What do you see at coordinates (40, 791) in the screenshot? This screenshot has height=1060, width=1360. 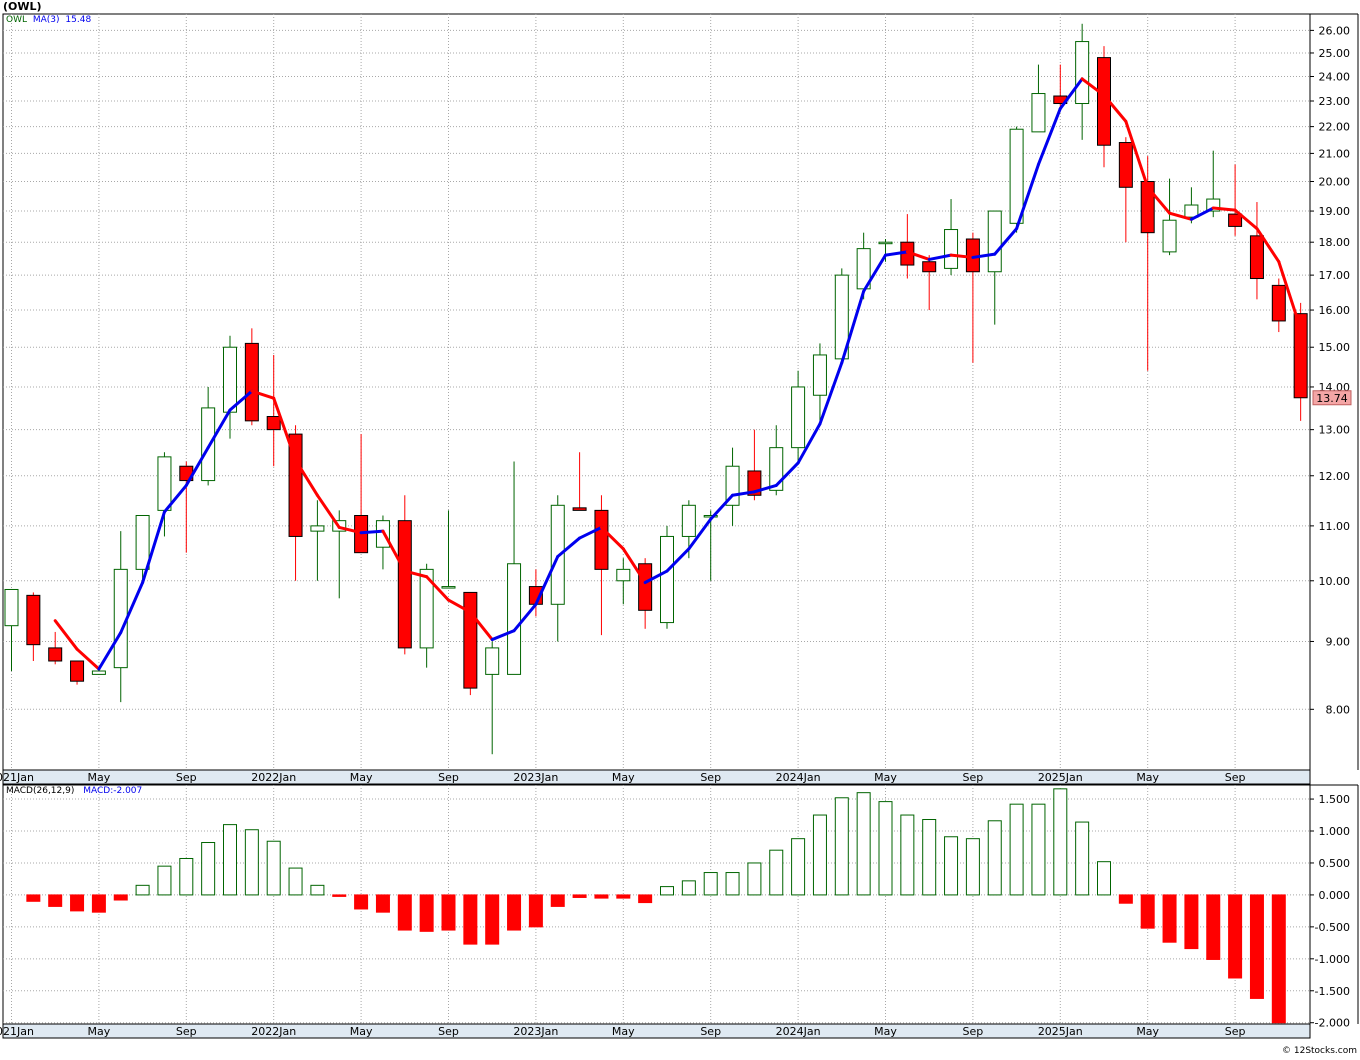 I see `legend-macd-label: MACD(26,12,9)` at bounding box center [40, 791].